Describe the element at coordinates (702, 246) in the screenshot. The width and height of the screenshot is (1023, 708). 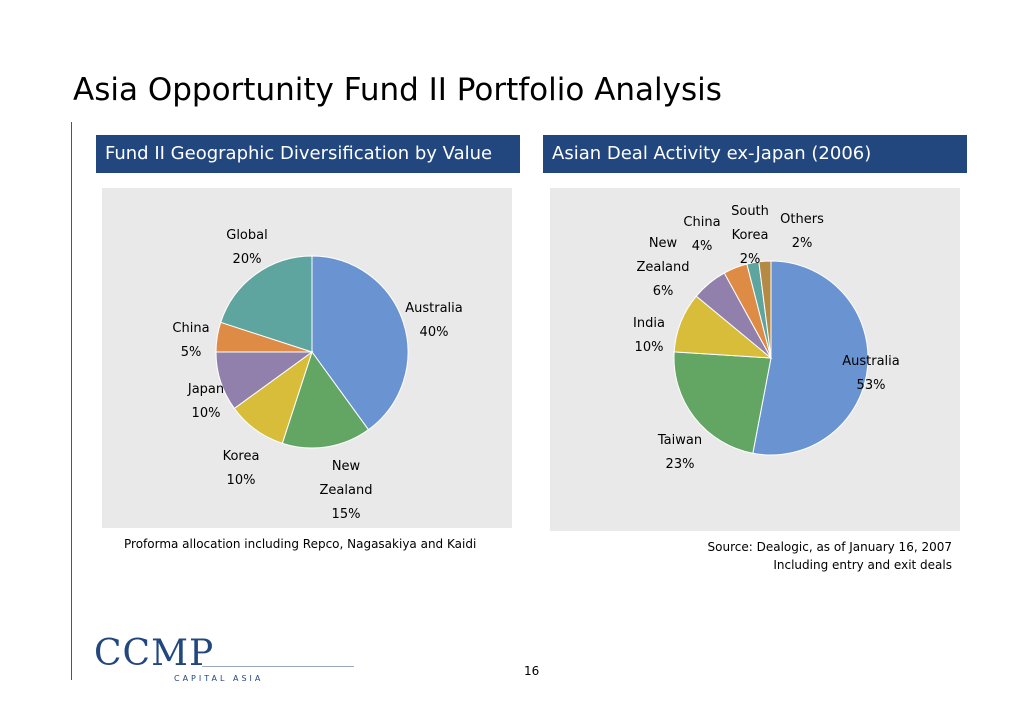
I see `label-pct-china: 4%` at that location.